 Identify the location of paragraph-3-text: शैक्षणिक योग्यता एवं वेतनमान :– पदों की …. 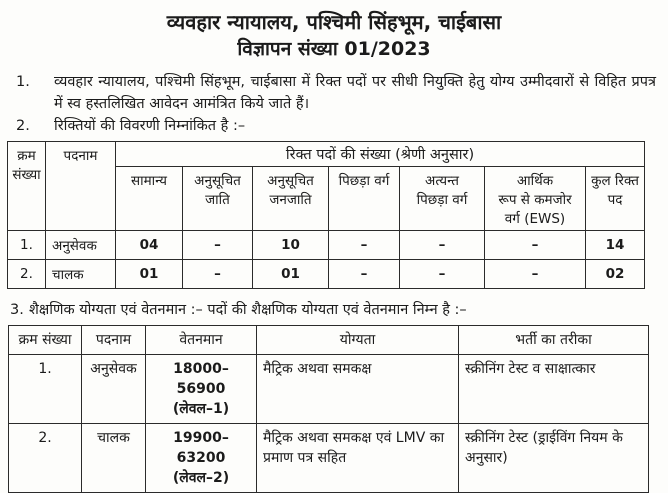
(248, 309).